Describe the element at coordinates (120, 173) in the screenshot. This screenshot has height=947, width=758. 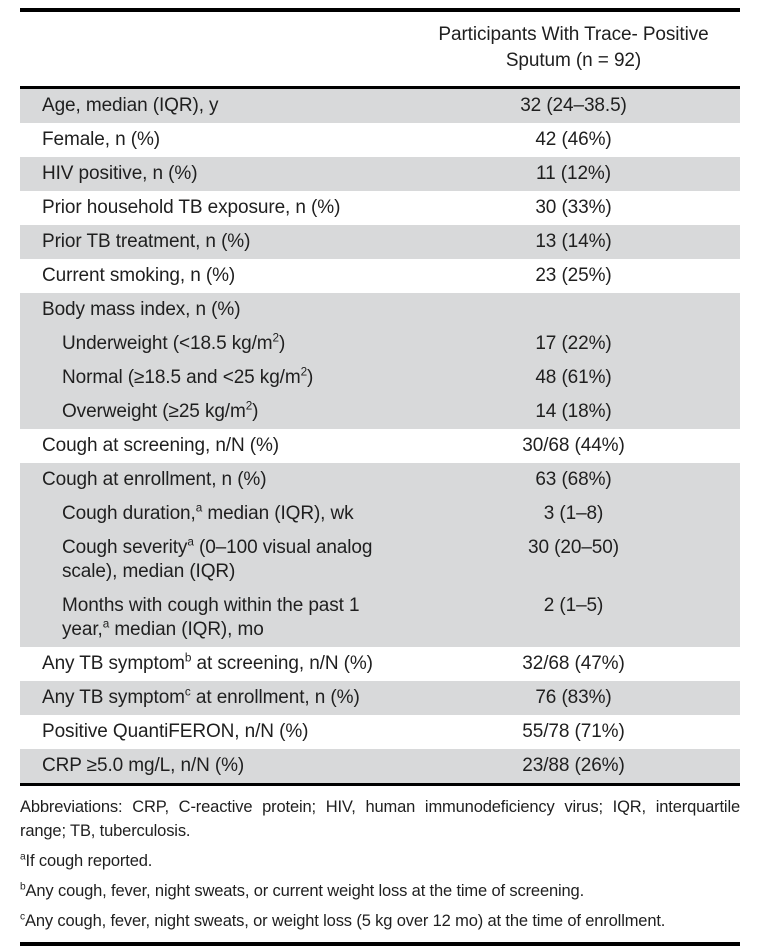
I see `row-label: HIV positive, n (%)` at that location.